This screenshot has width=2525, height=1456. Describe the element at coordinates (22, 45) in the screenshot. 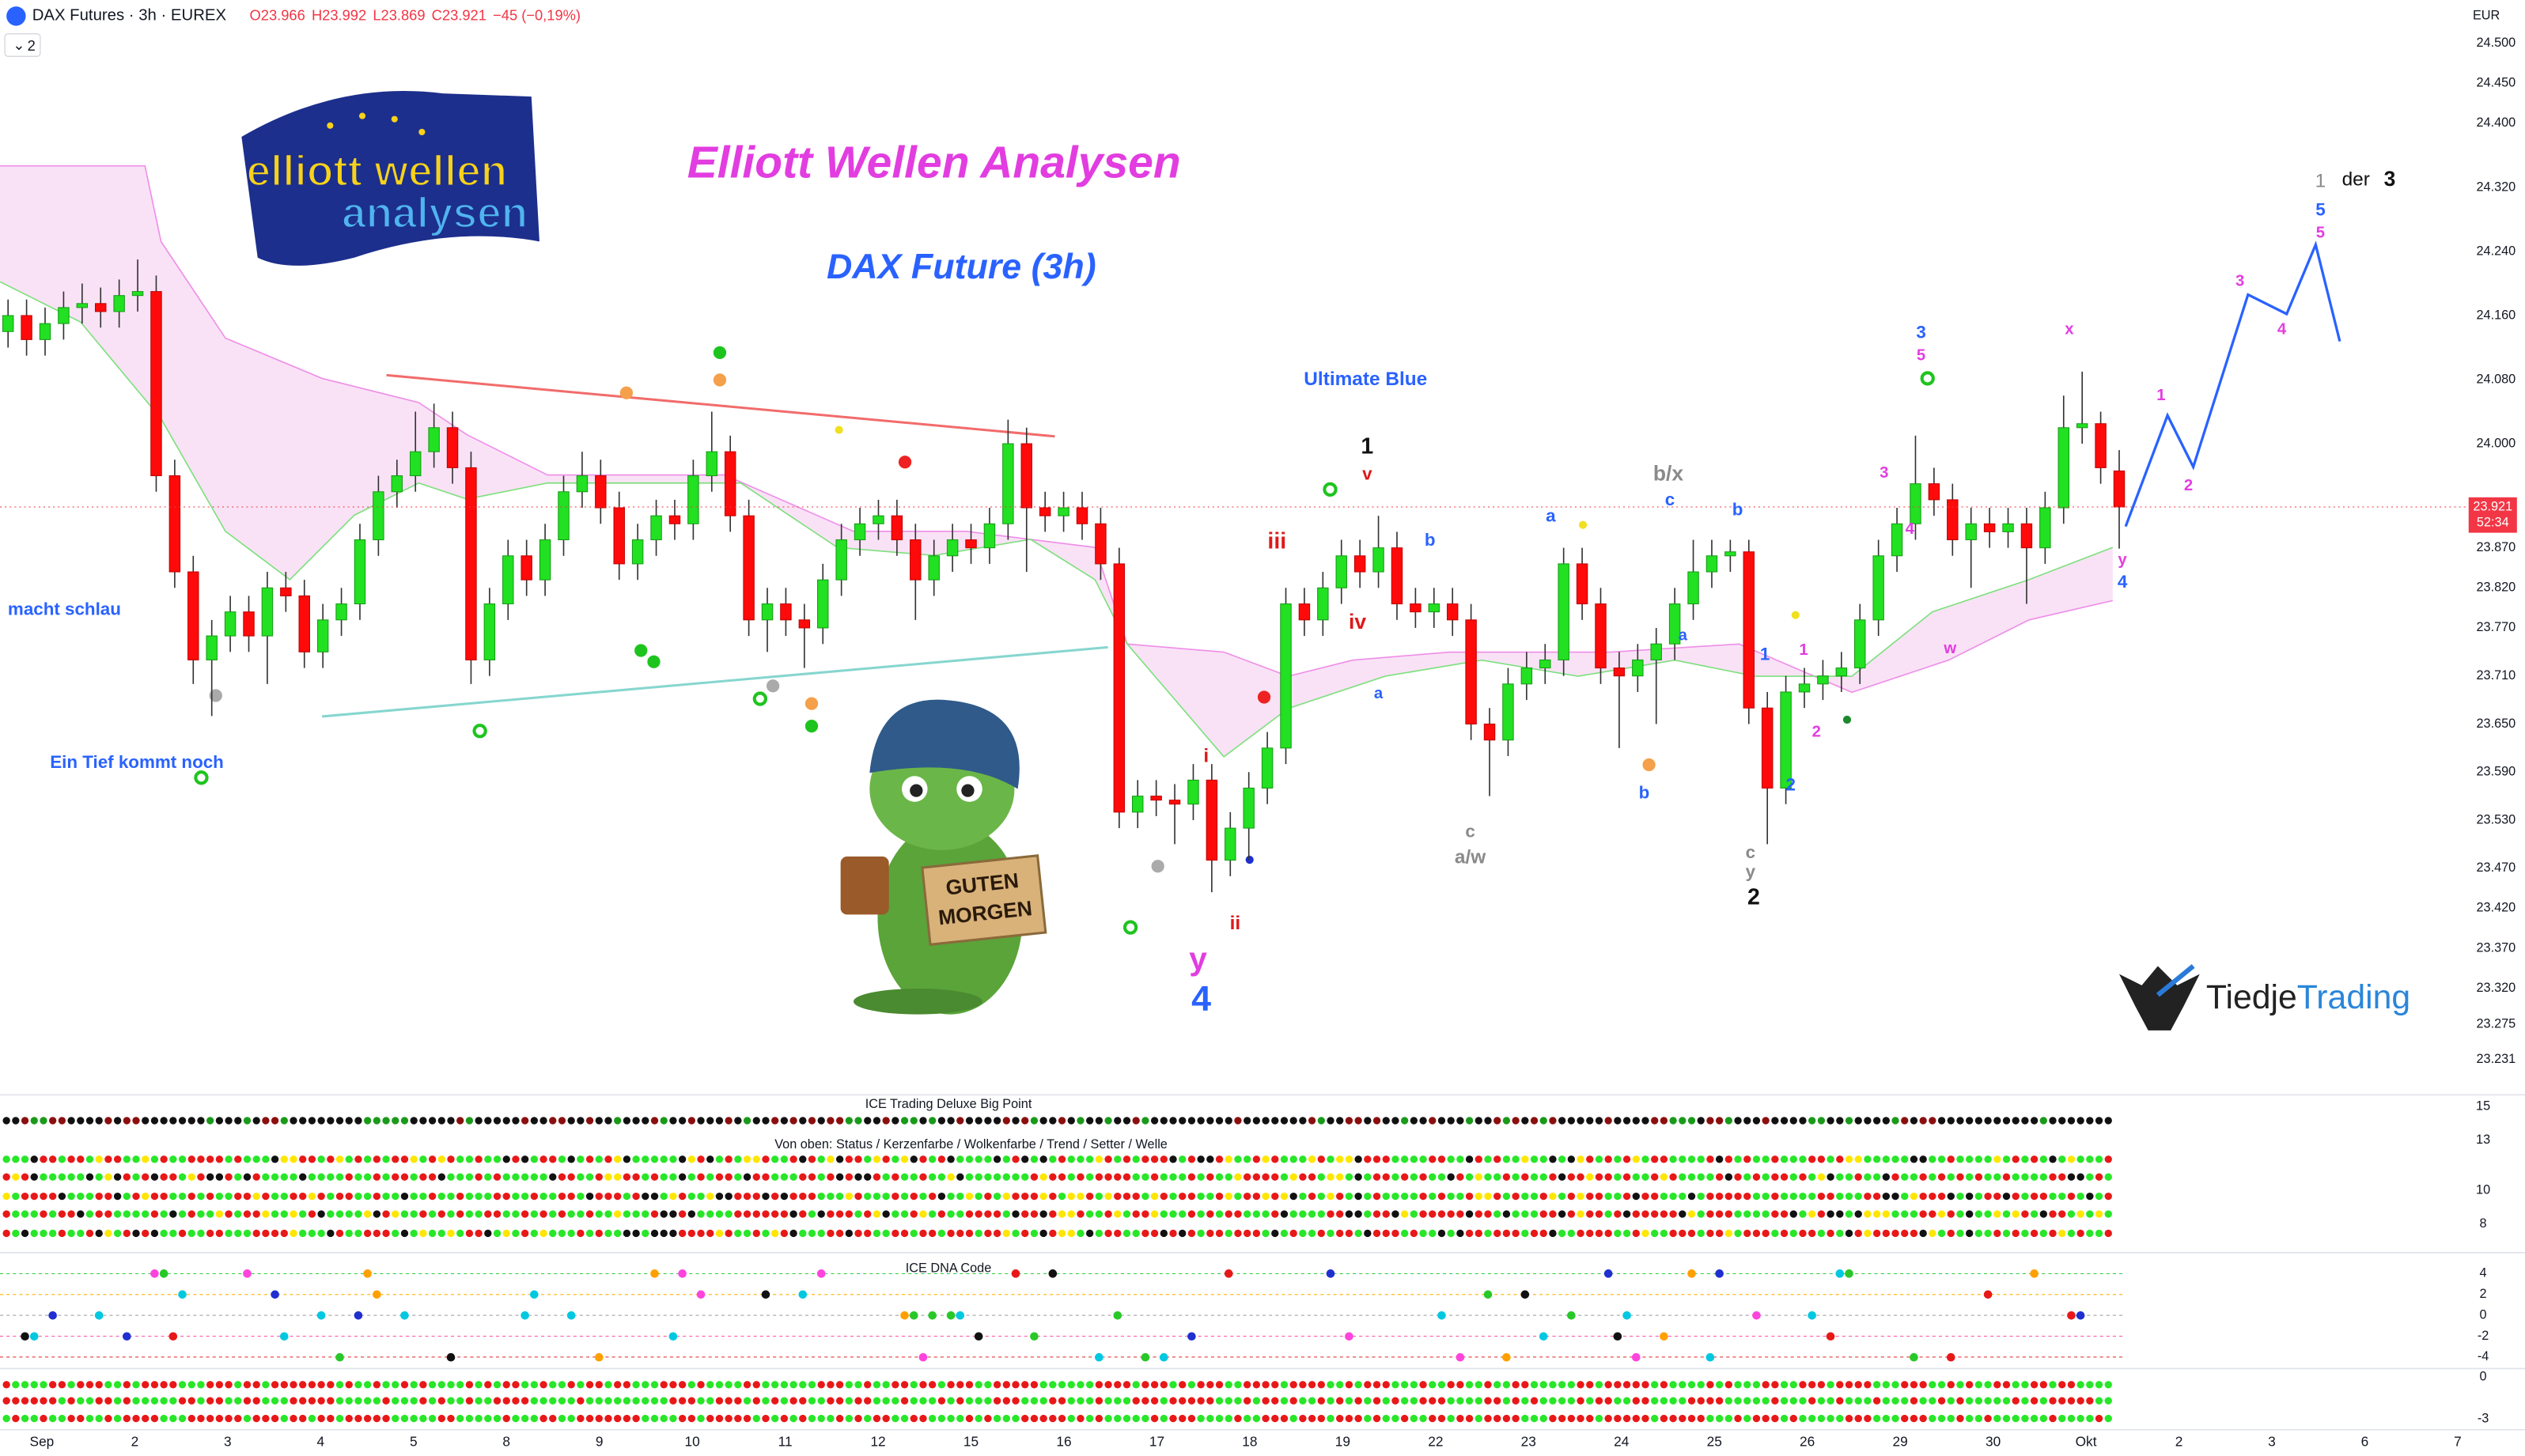

I see `layers-toggle` at that location.